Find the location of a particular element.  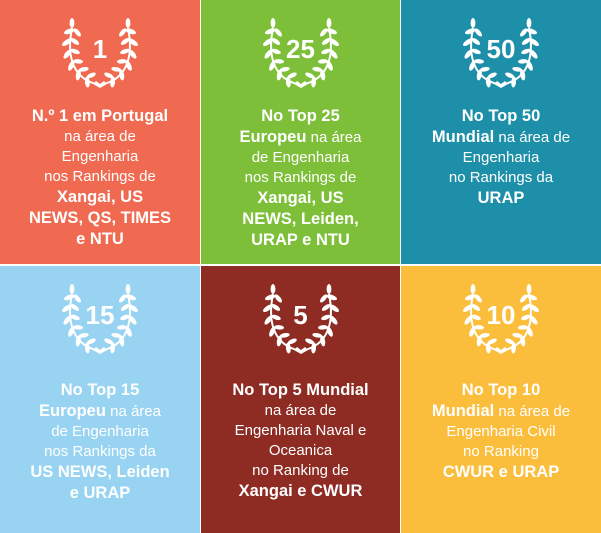

ranking-badge: 25 is located at coordinates (301, 52).